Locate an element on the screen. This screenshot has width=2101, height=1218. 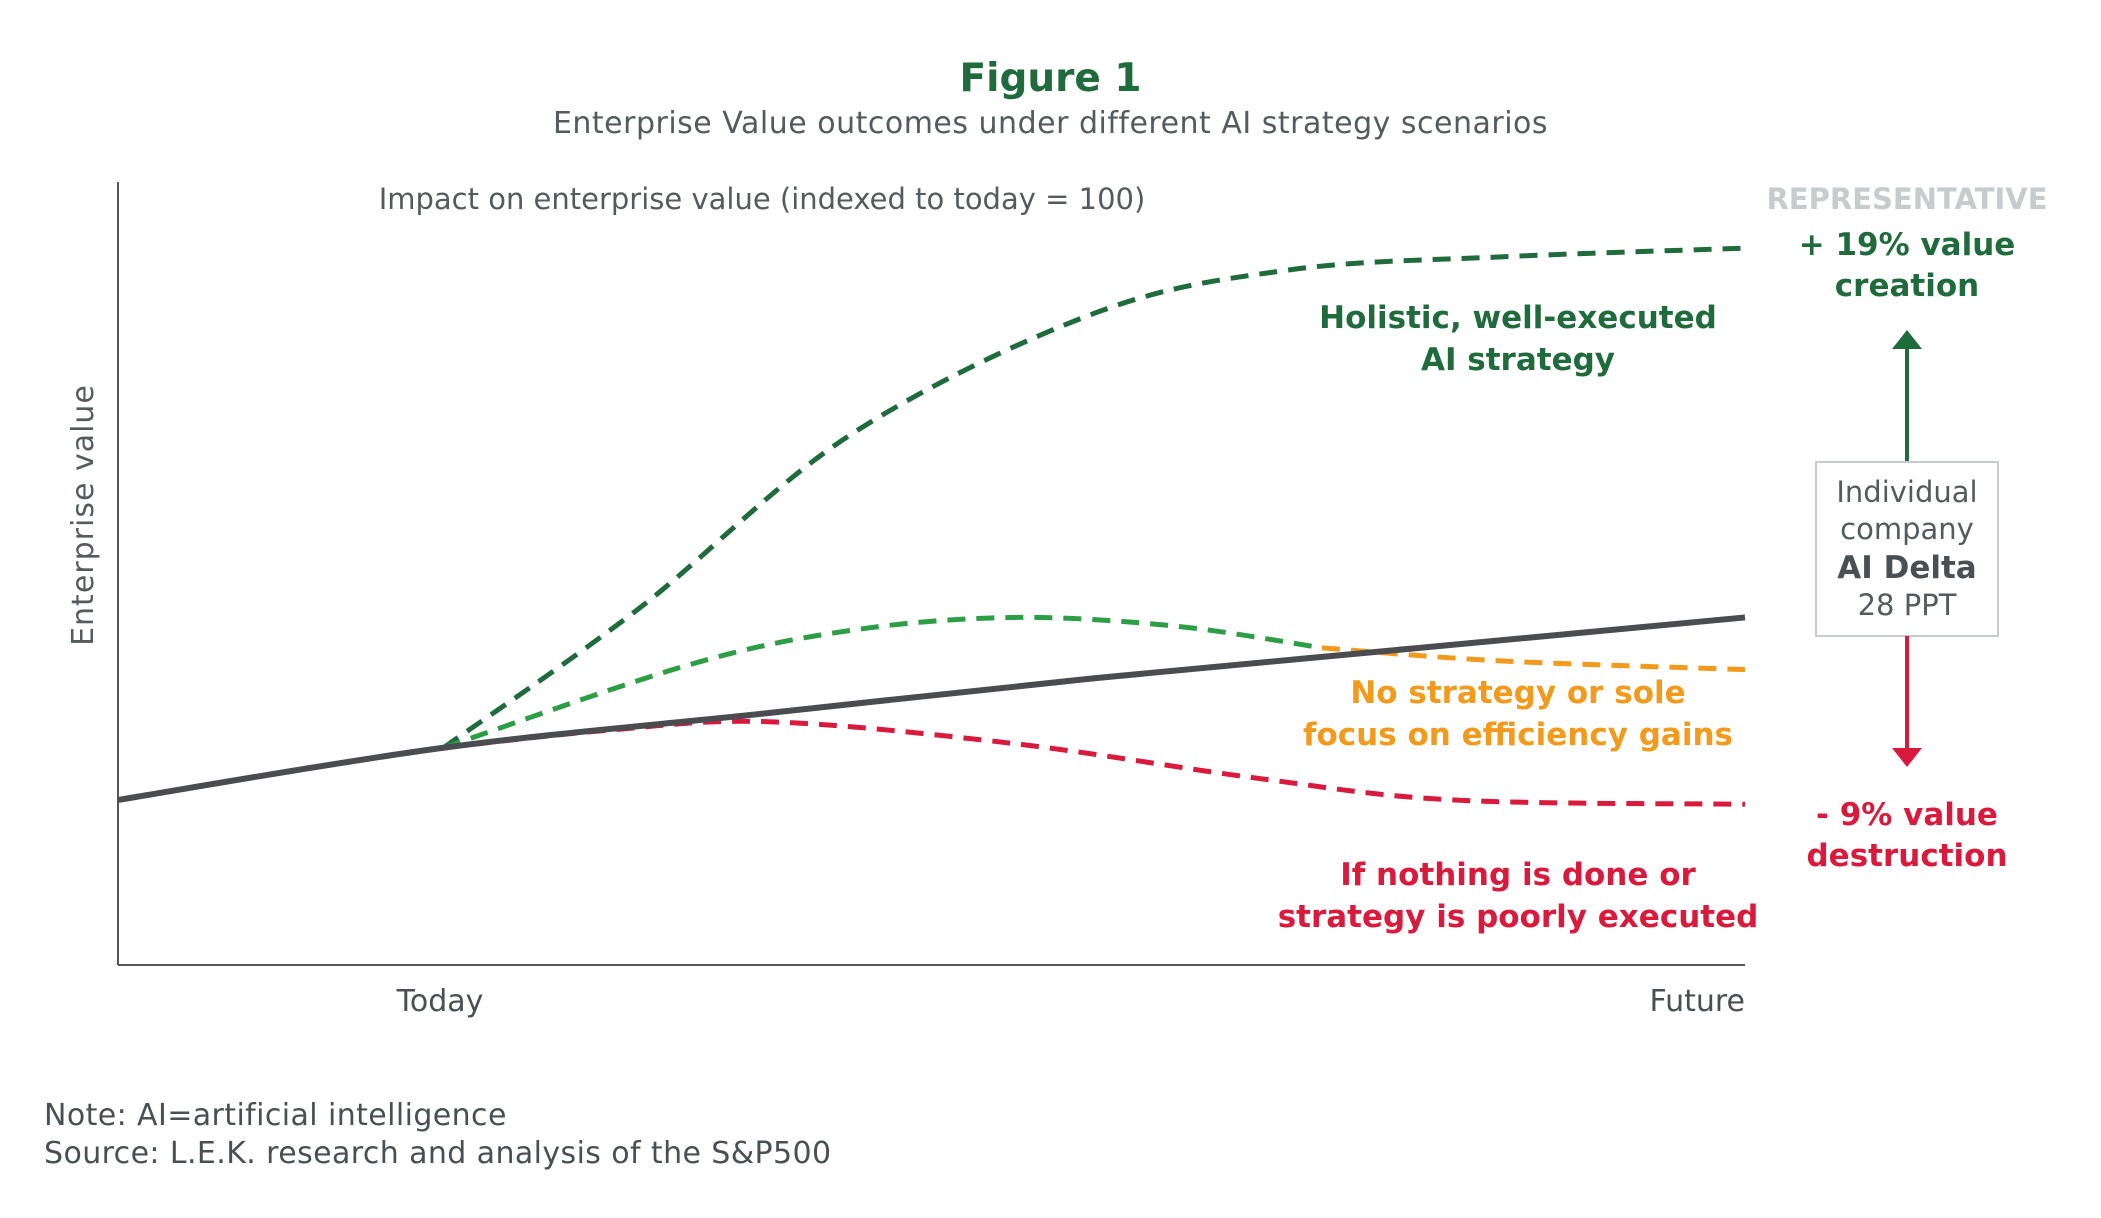
annotation-nothing-line1: If nothing is done or is located at coordinates (1518, 875).